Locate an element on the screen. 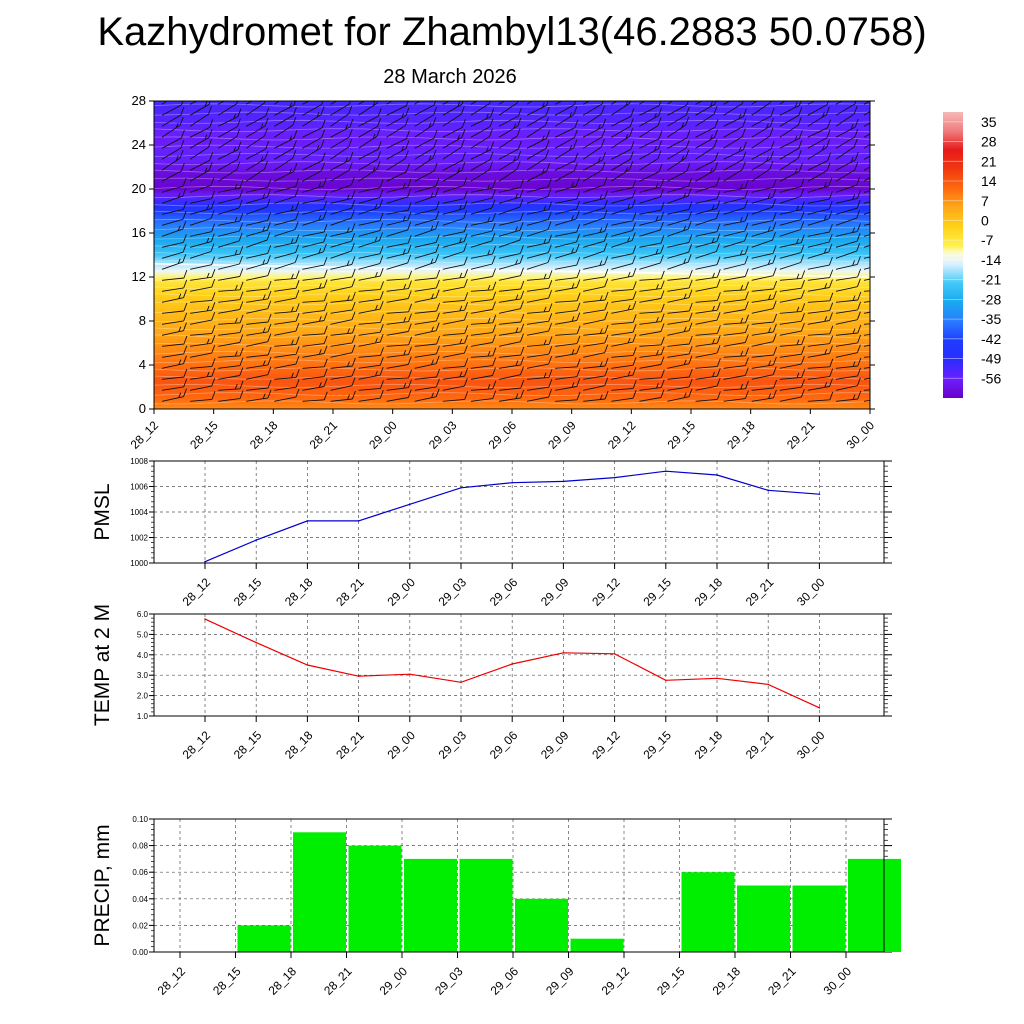 Image resolution: width=1024 pixels, height=1024 pixels. y-tick-label: 0.04 is located at coordinates (140, 899).